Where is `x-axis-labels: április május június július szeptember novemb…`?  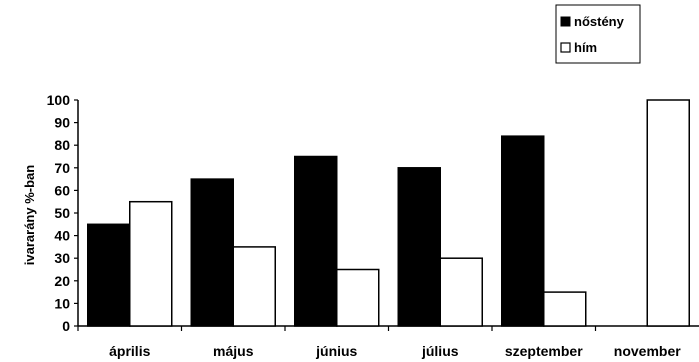
x-axis-labels: április május június július szeptember novemb… is located at coordinates (395, 351).